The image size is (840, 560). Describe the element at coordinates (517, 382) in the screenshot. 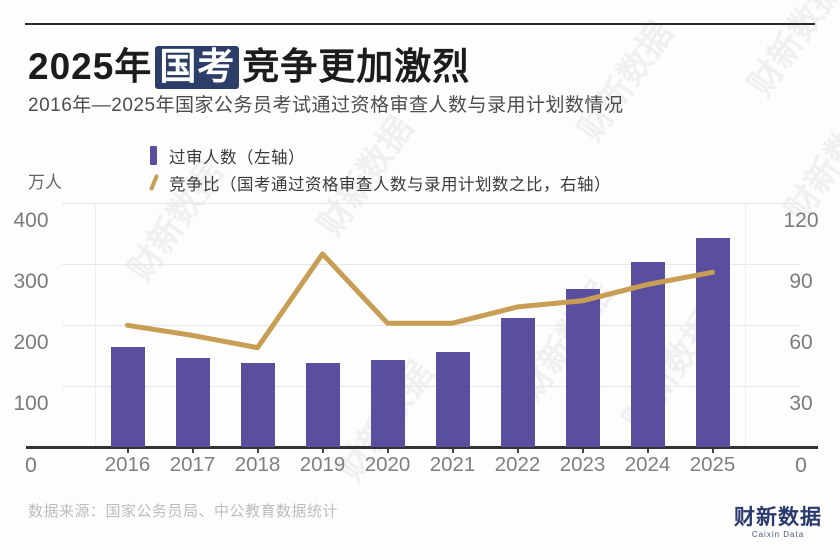

I see `bar-2022` at that location.